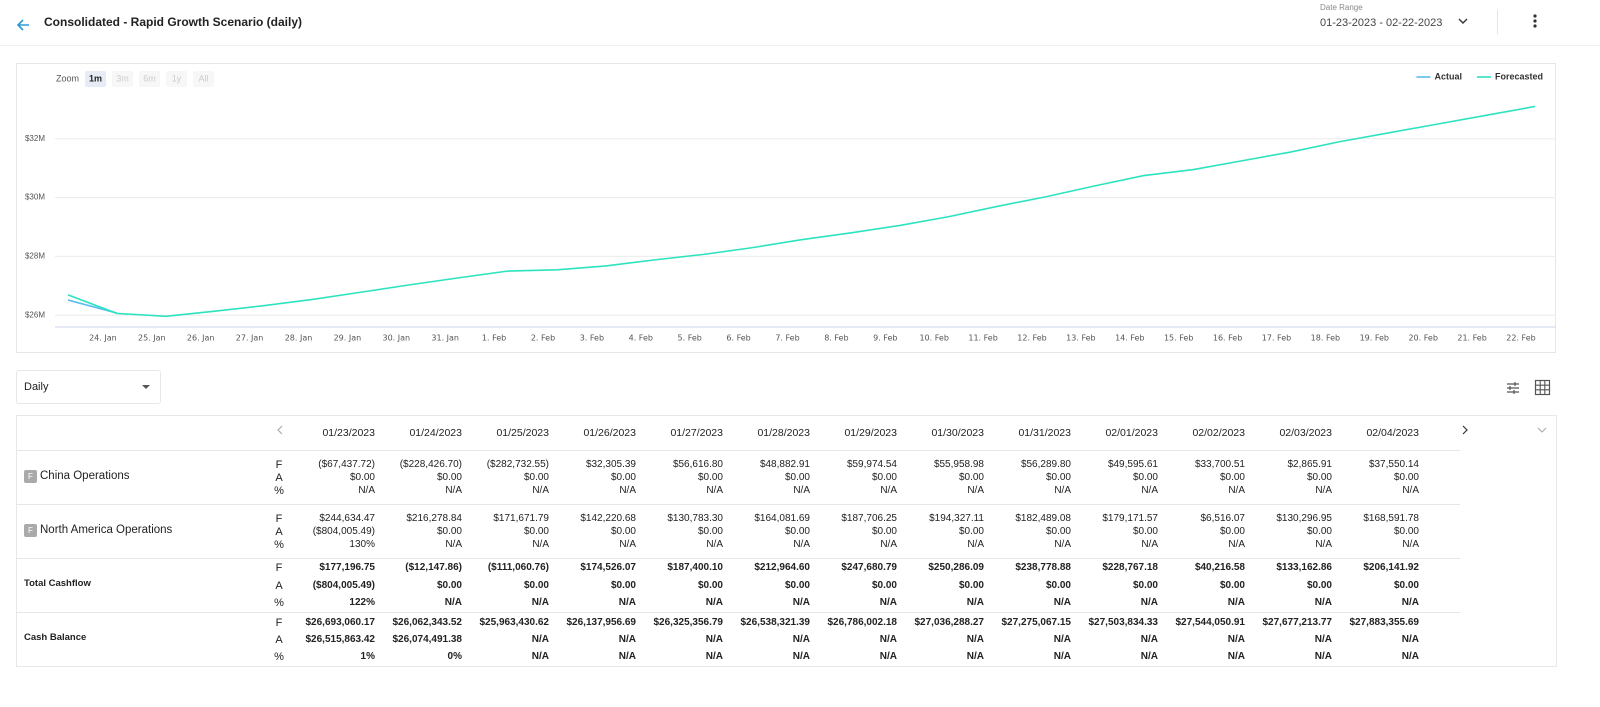 The height and width of the screenshot is (707, 1600). I want to click on table-cell: $244,634.47, so click(347, 518).